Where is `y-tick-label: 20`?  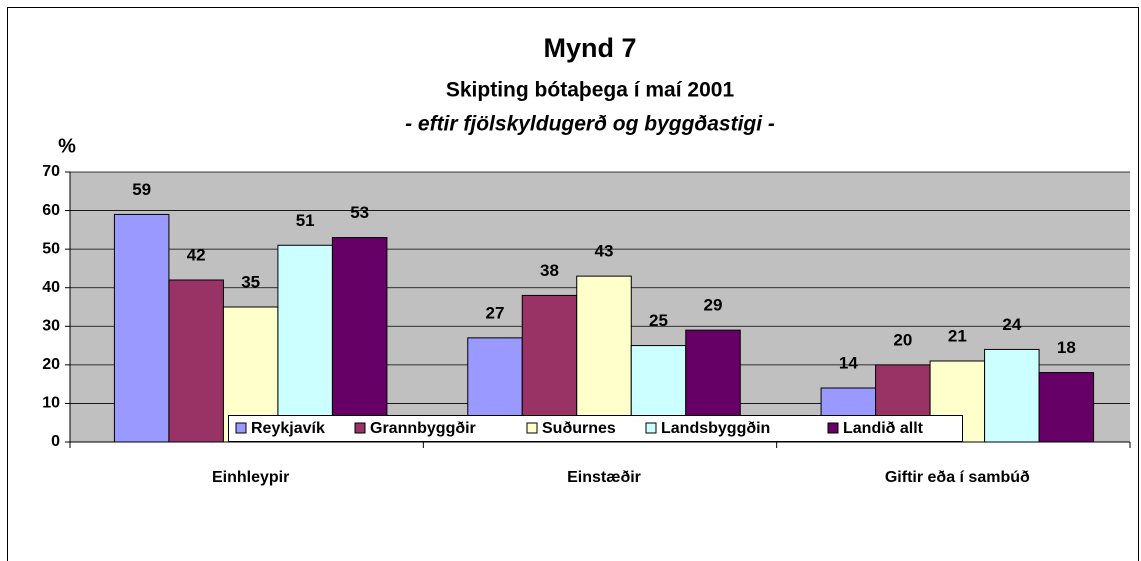 y-tick-label: 20 is located at coordinates (51, 364).